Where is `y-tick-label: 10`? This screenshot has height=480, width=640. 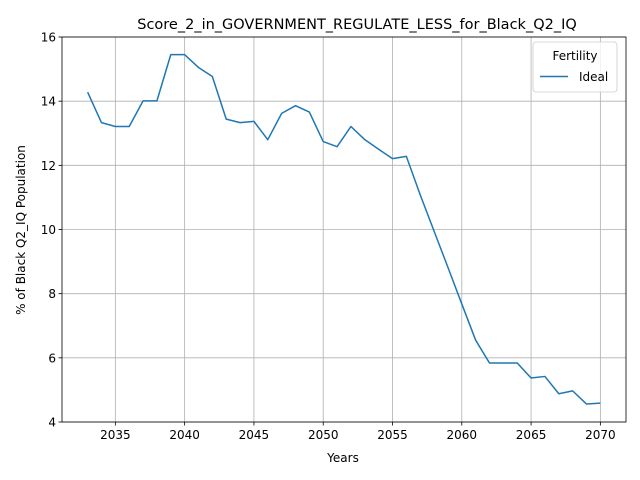
y-tick-label: 10 is located at coordinates (48, 230).